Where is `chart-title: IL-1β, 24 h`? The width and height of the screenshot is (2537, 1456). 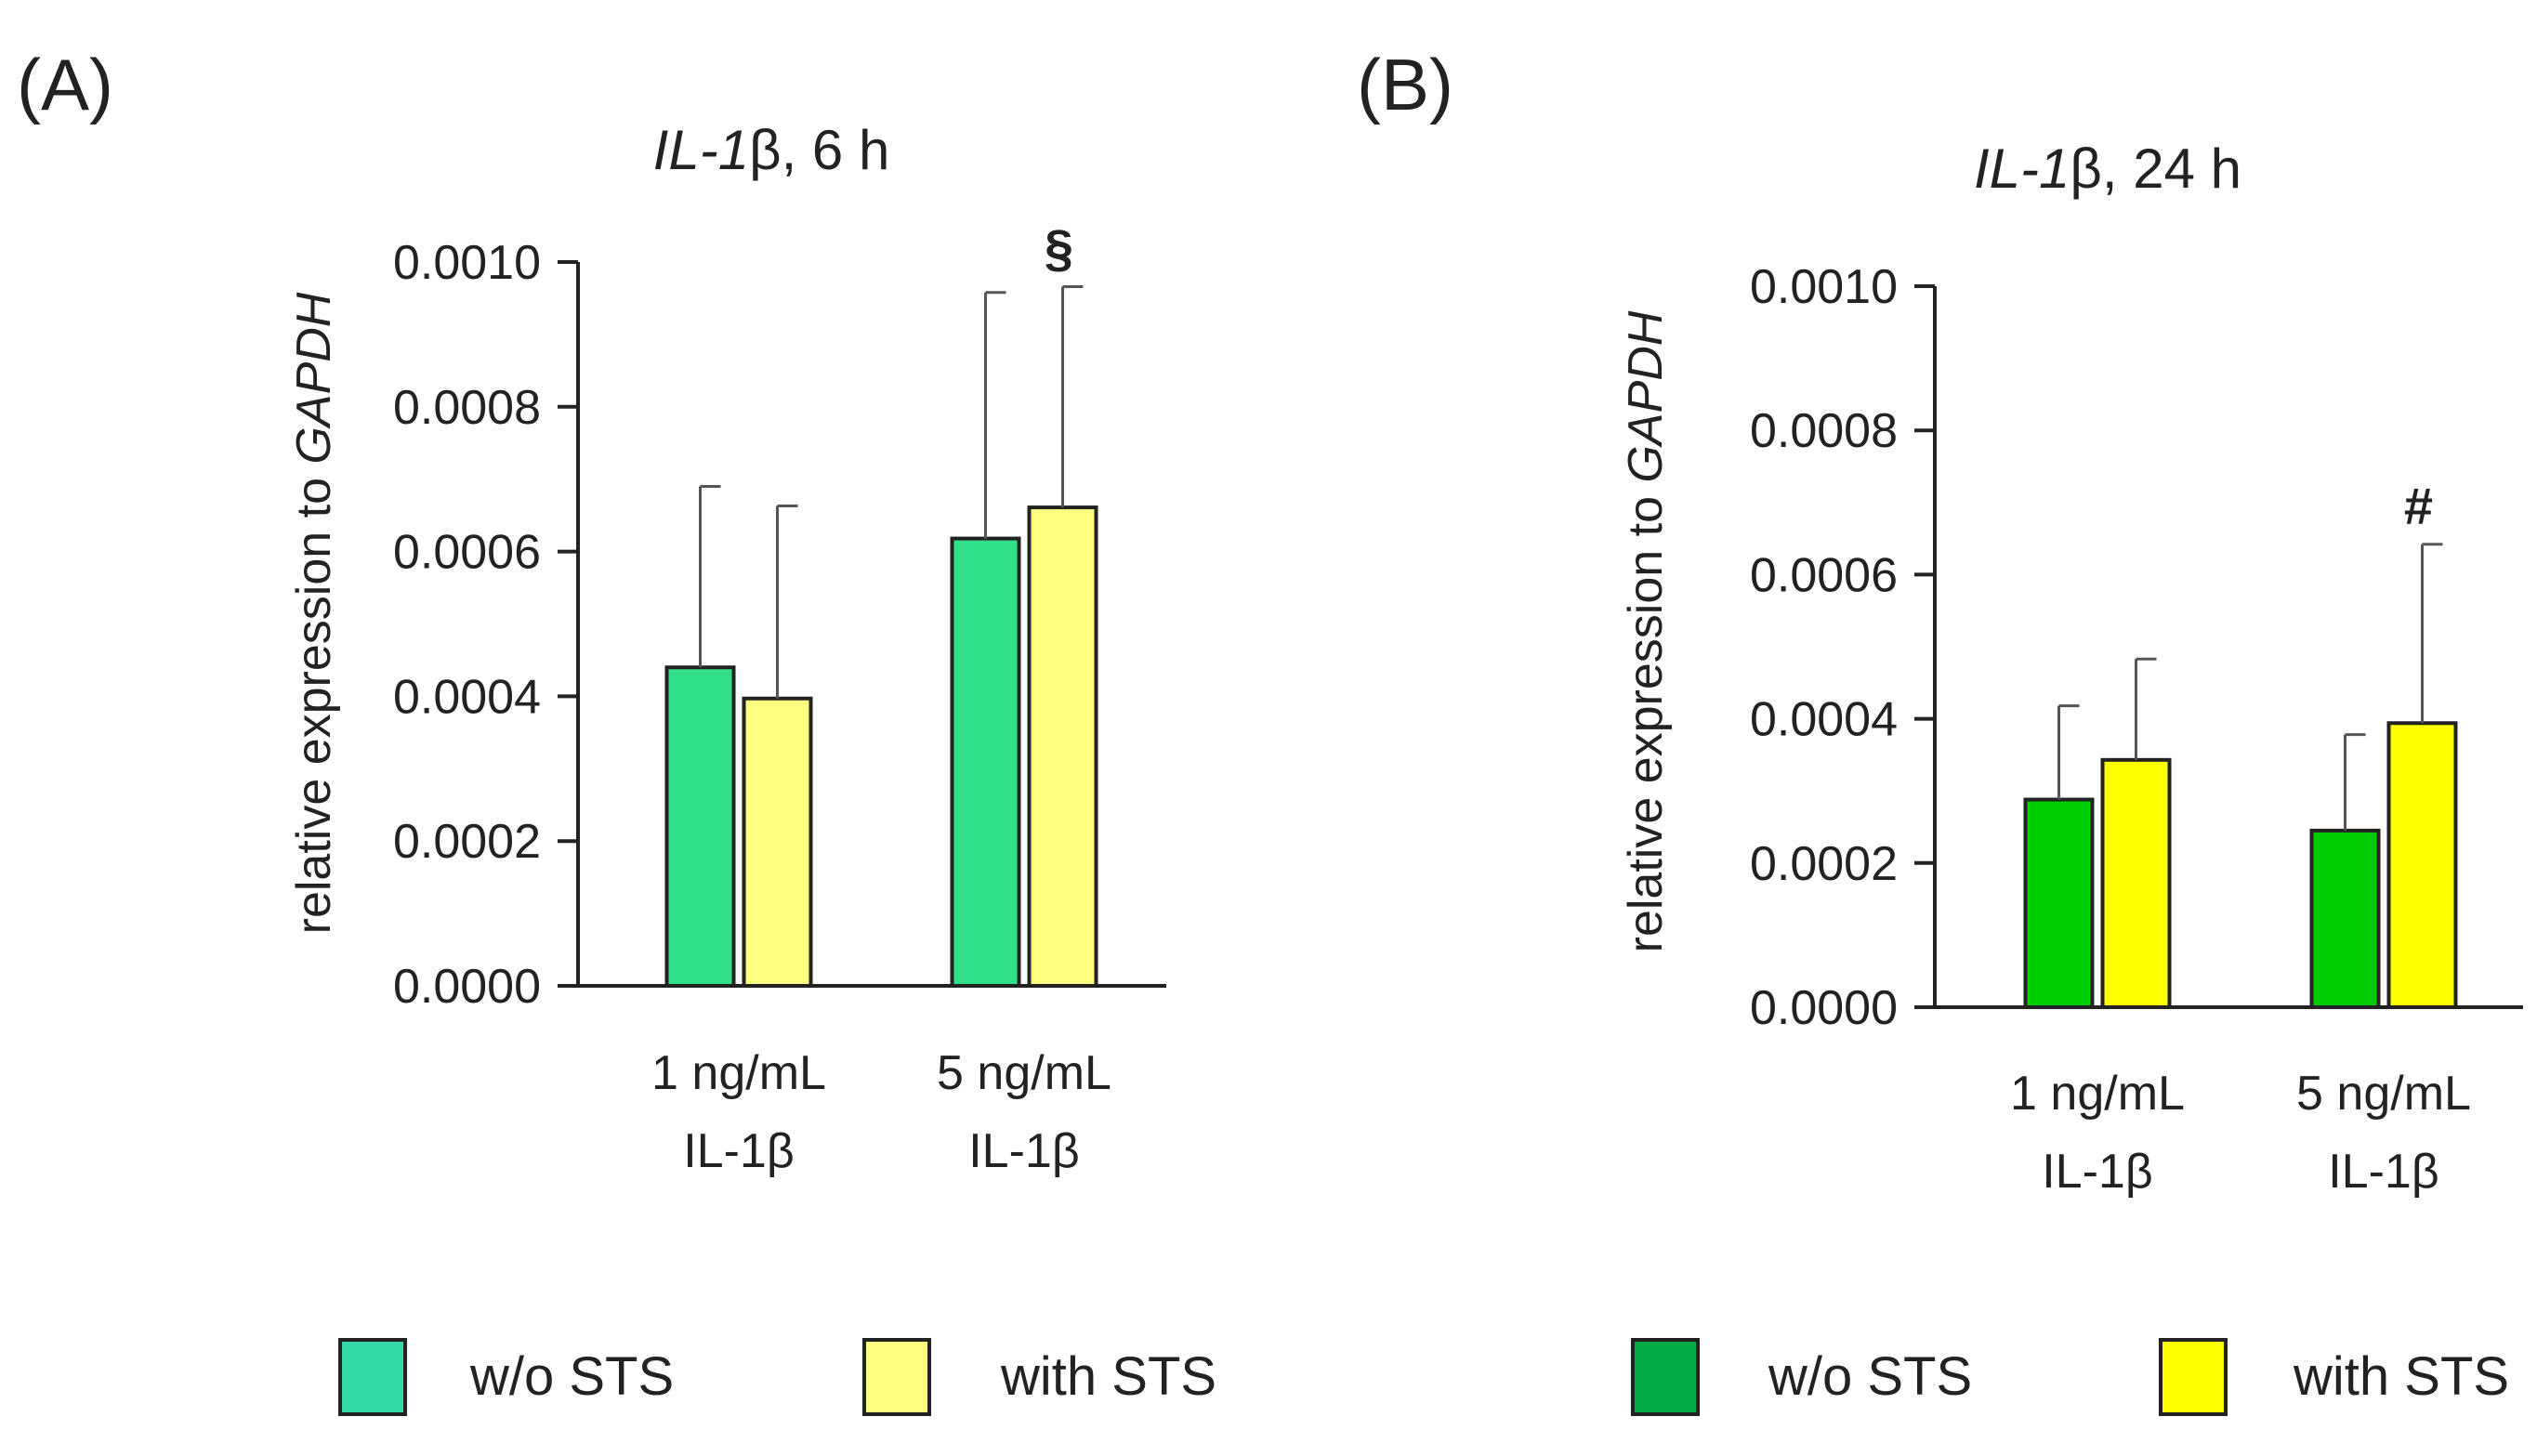 chart-title: IL-1β, 24 h is located at coordinates (2107, 169).